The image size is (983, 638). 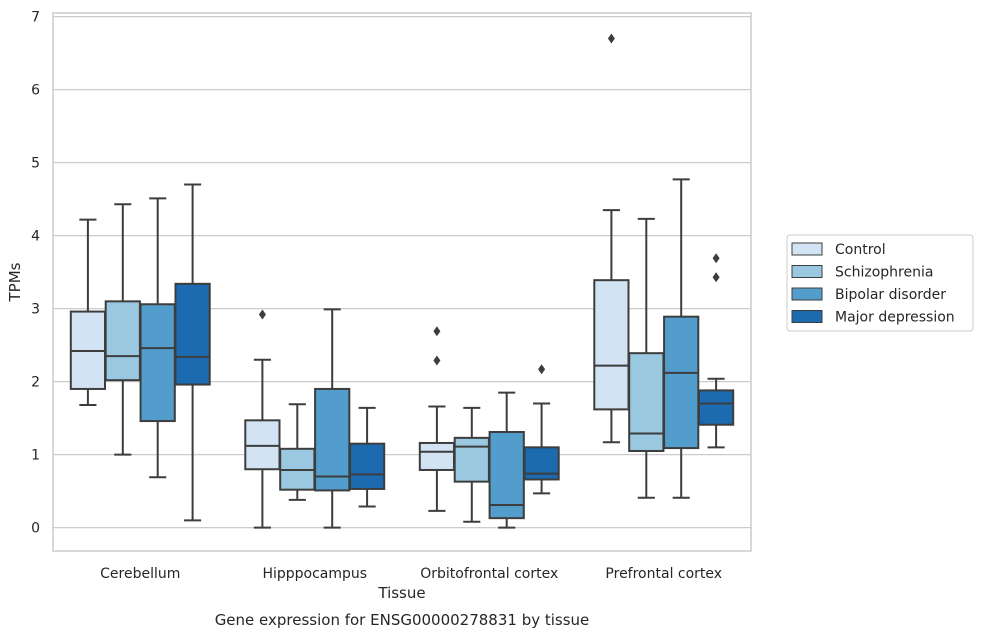 I want to click on legend-label: Control, so click(x=860, y=250).